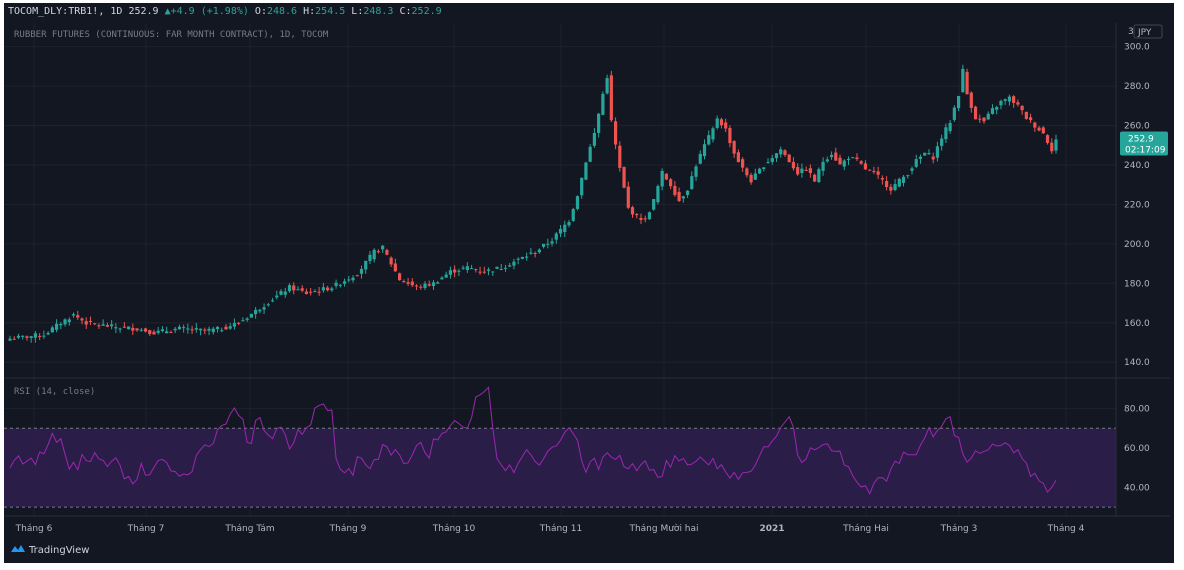  Describe the element at coordinates (1137, 449) in the screenshot. I see `rsi-axis: 80.00 60.00 40.00` at that location.